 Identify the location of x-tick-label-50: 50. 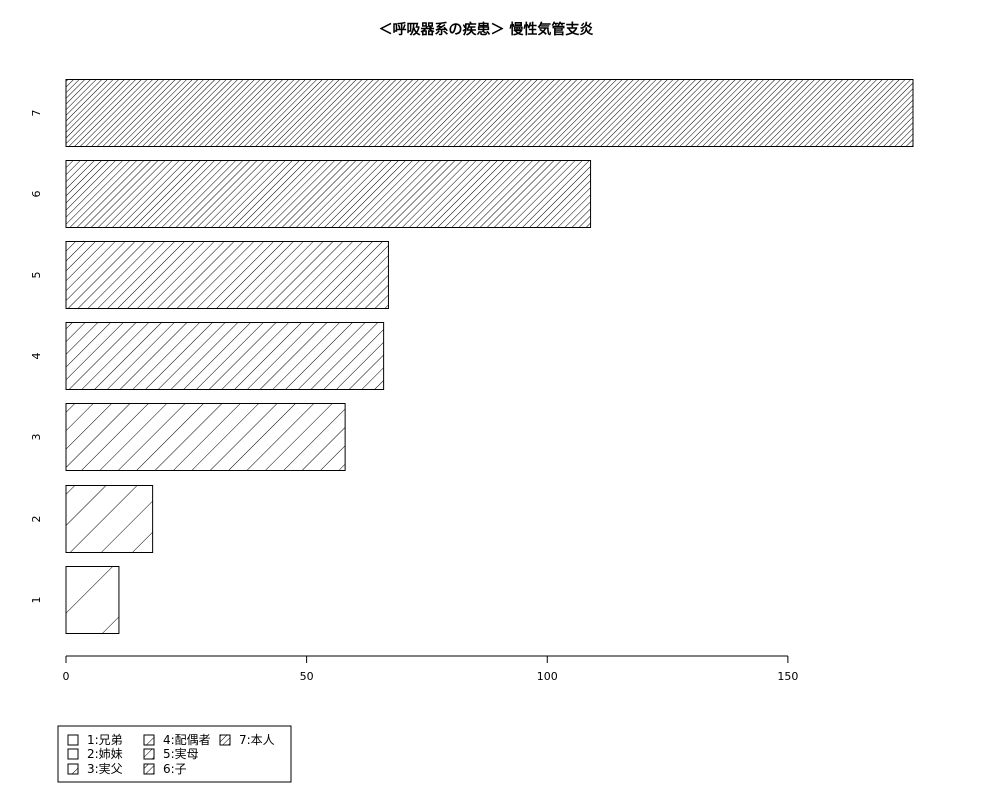
(307, 676).